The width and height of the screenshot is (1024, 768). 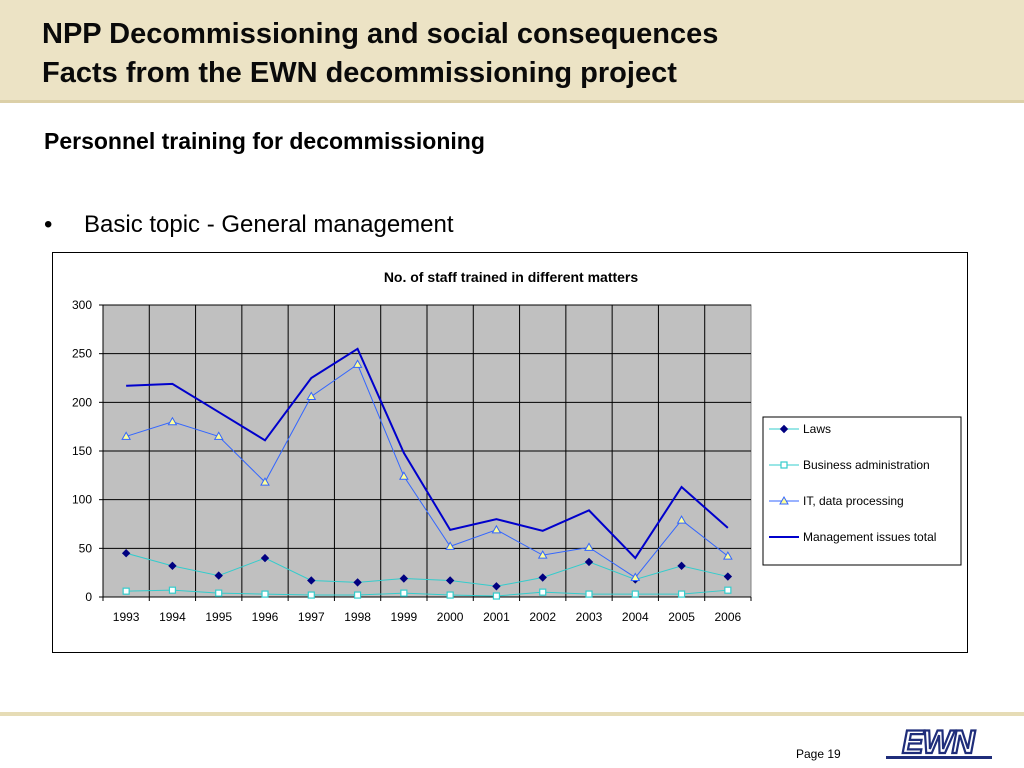 What do you see at coordinates (126, 617) in the screenshot?
I see `x-tick-label: 1993` at bounding box center [126, 617].